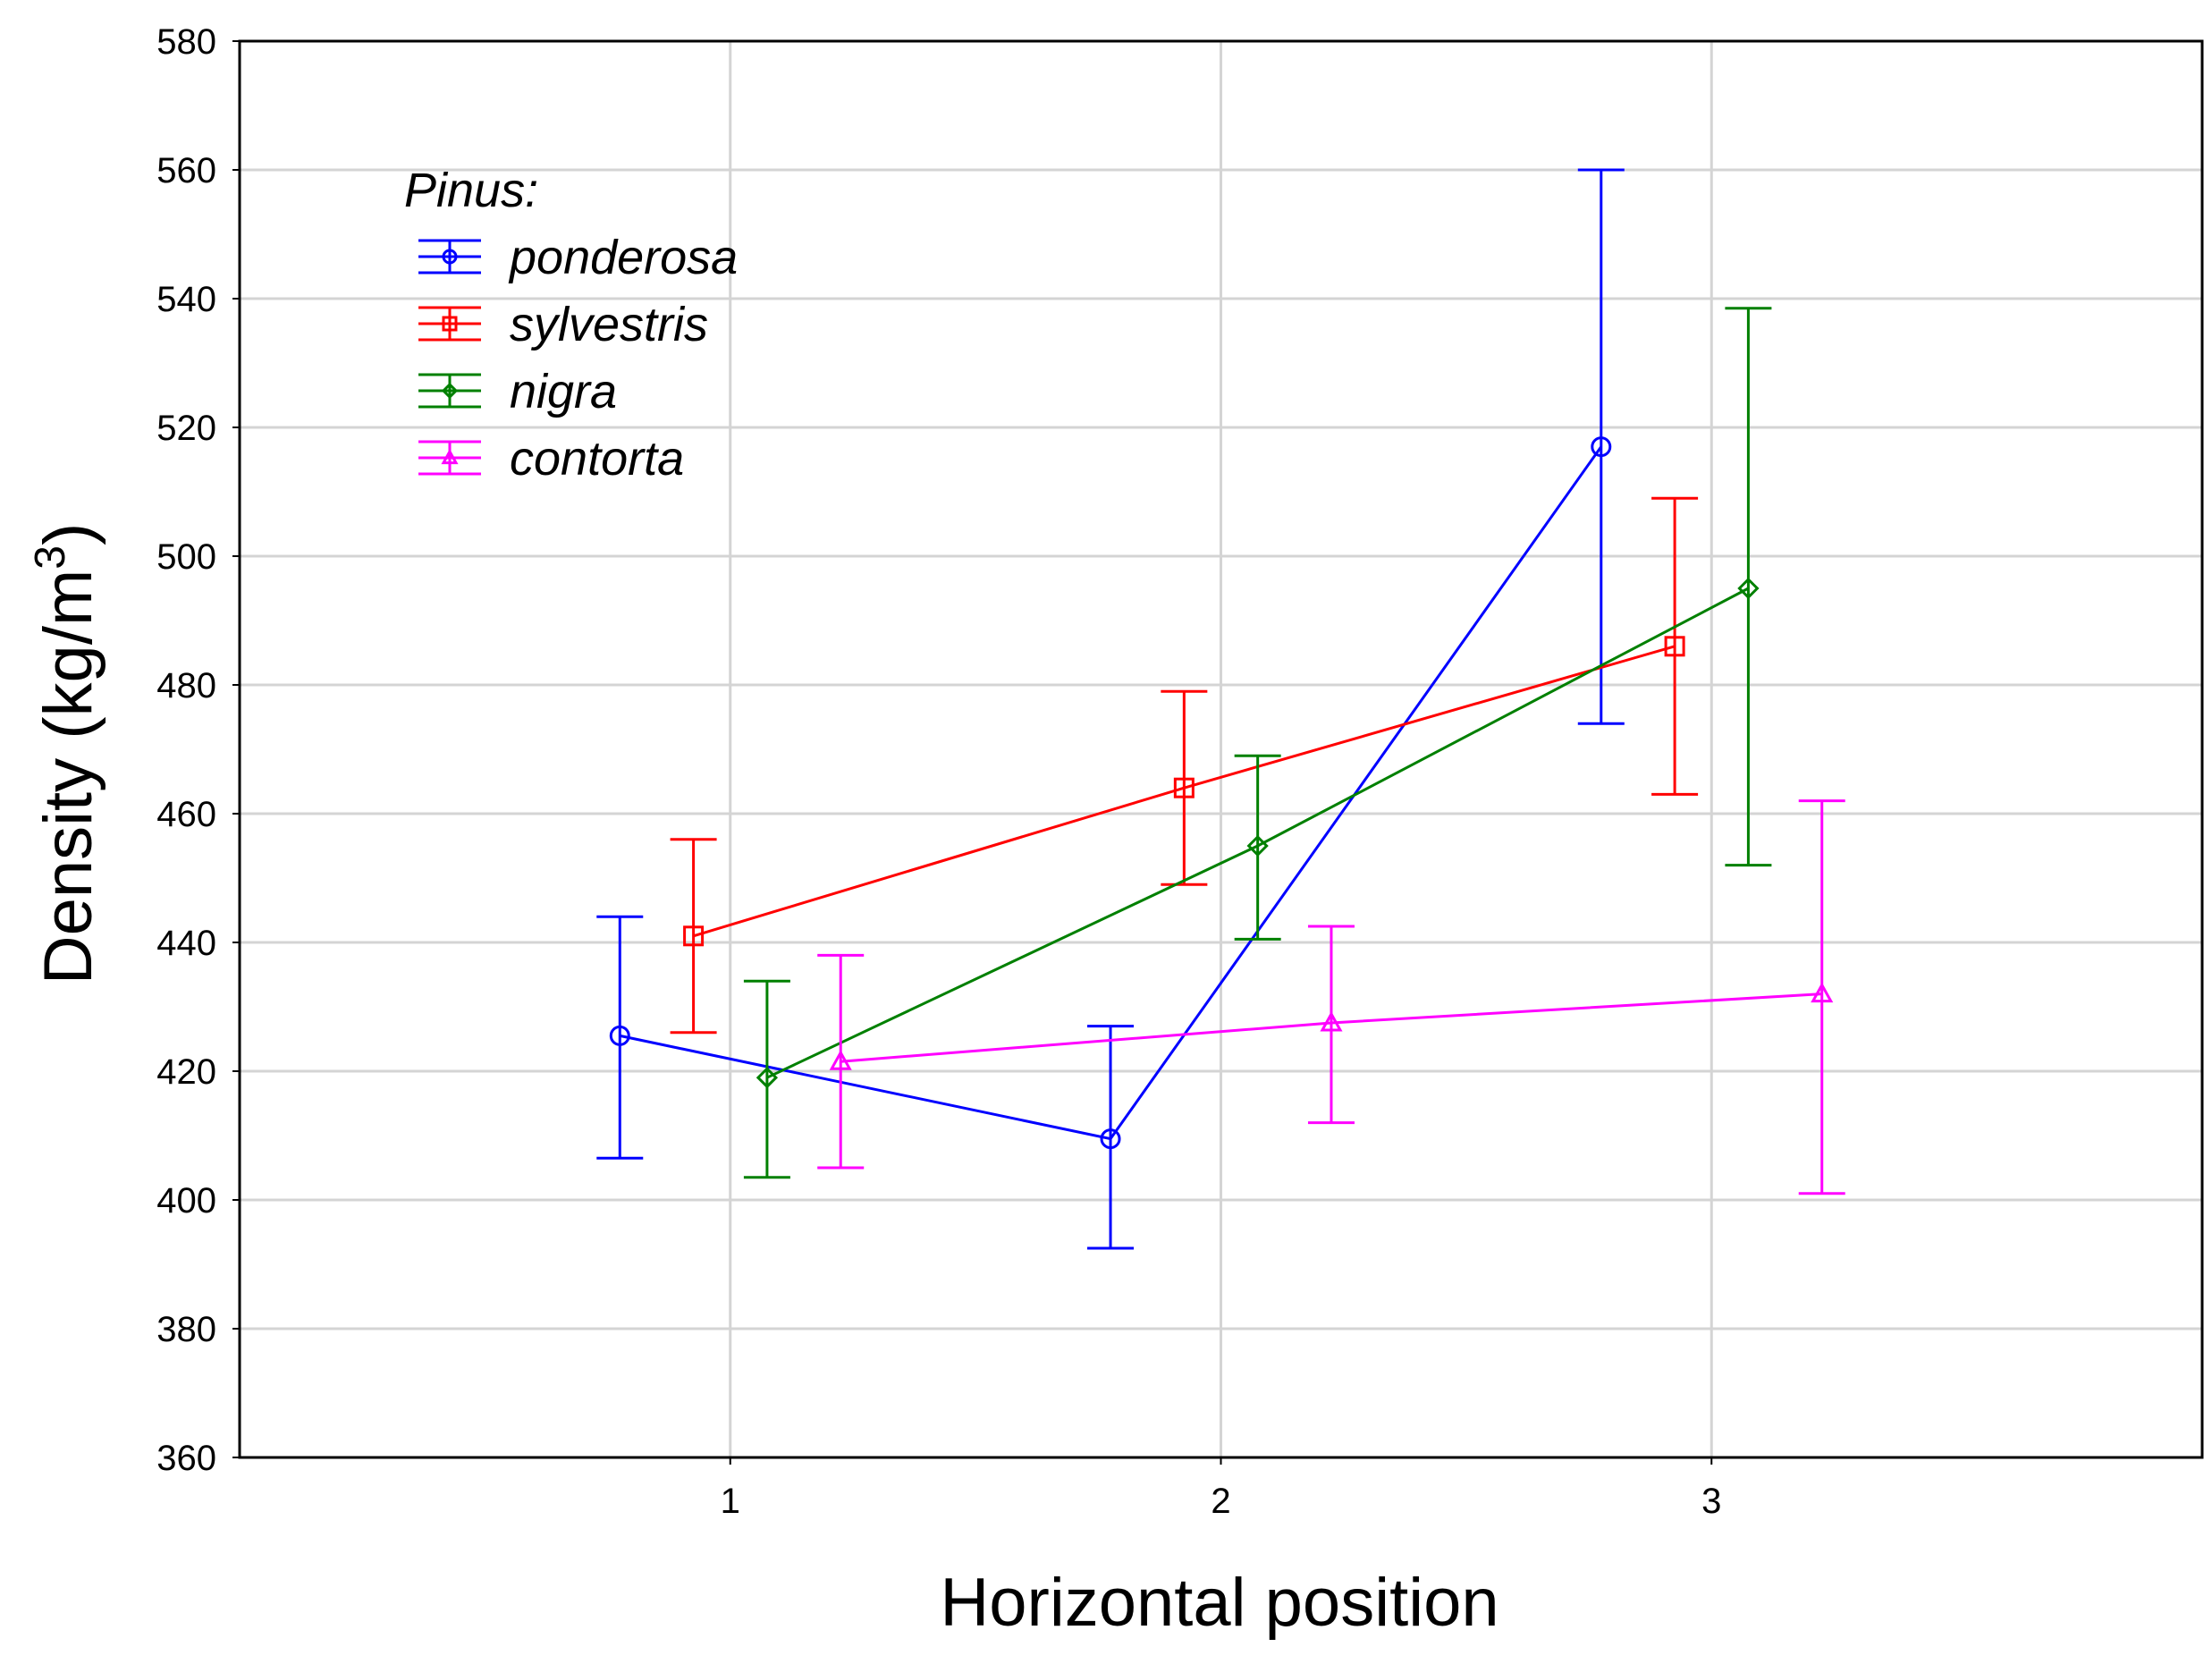 The width and height of the screenshot is (2212, 1664). Describe the element at coordinates (609, 324) in the screenshot. I see `legend-label: sylvestris` at that location.